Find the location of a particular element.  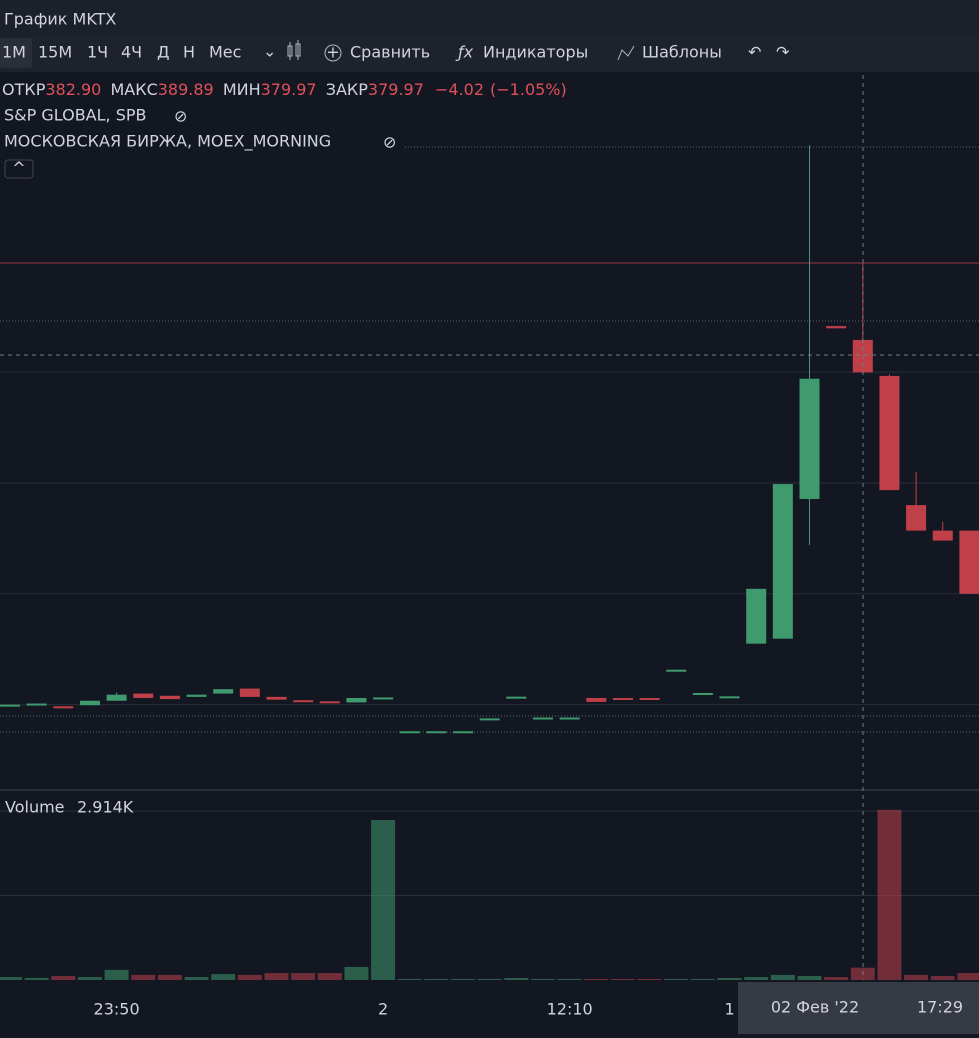

interval-button: 1М is located at coordinates (14, 52).